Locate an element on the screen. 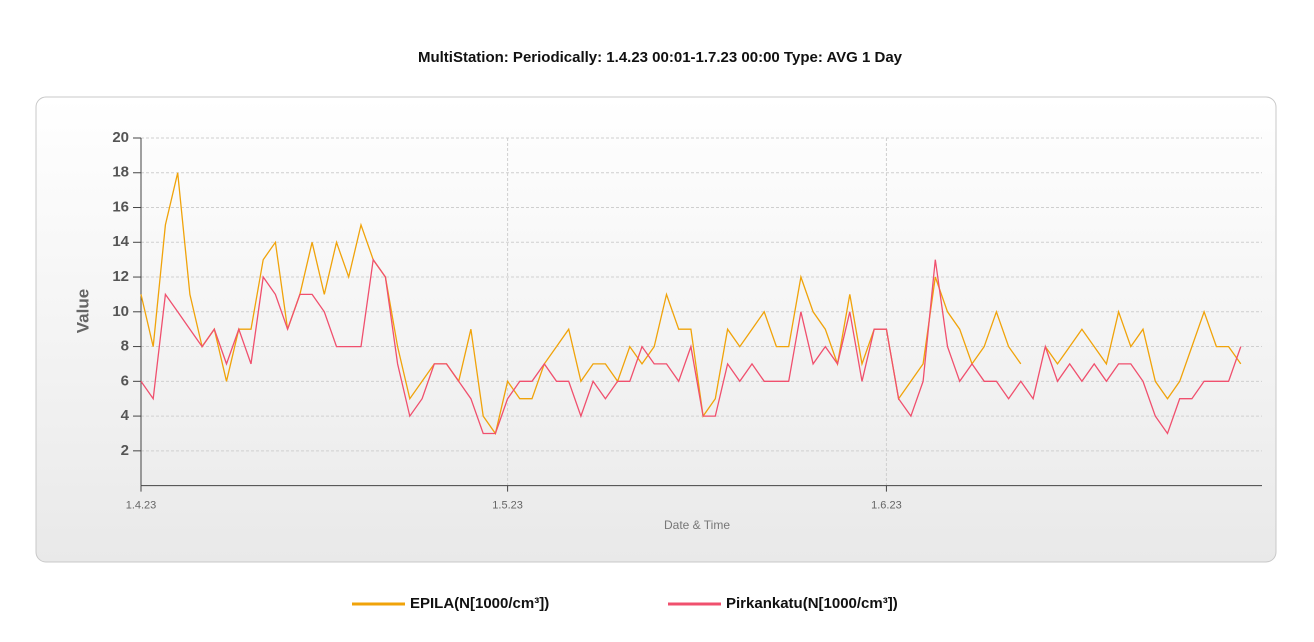  y-tick-label: 12 is located at coordinates (120, 276).